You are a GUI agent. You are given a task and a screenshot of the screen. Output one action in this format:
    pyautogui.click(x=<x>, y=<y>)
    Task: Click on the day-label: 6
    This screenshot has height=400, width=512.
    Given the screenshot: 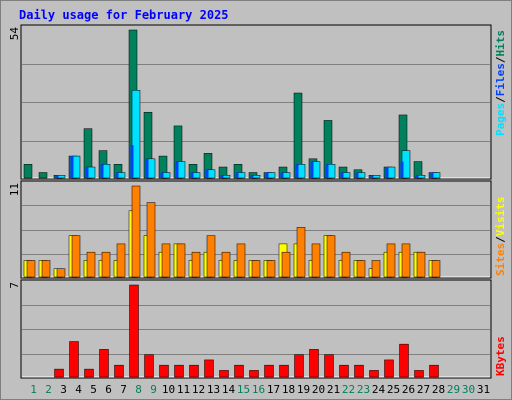 What is the action you would take?
    pyautogui.click(x=108, y=389)
    